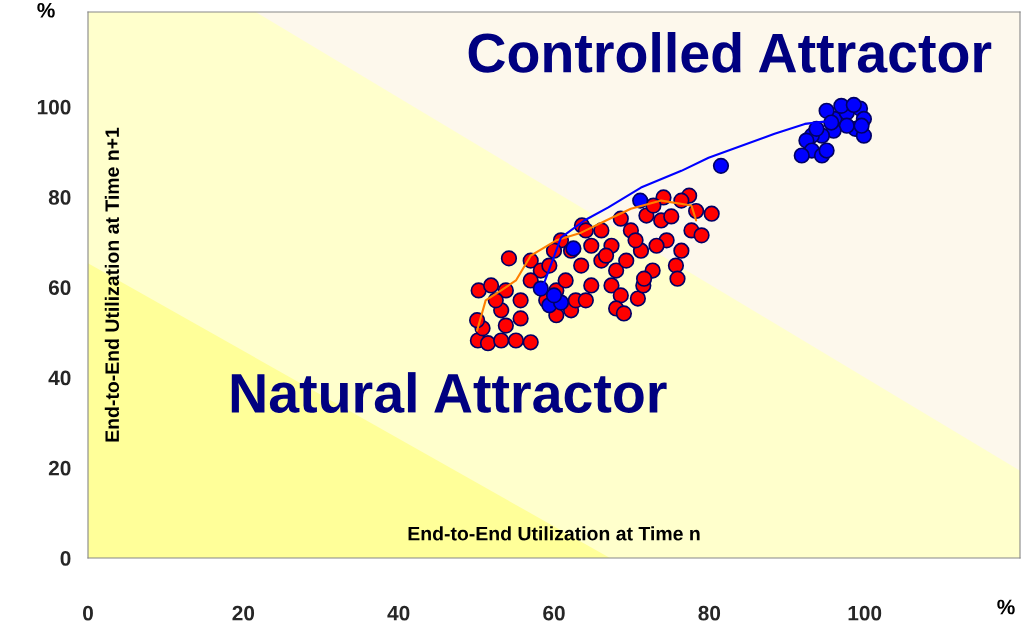 The height and width of the screenshot is (626, 1031). I want to click on annotation: Controlled Attractor, so click(730, 52).